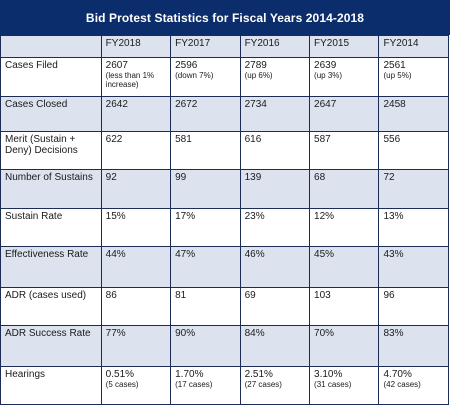 The width and height of the screenshot is (450, 407). What do you see at coordinates (344, 150) in the screenshot?
I see `table-cell: 587` at bounding box center [344, 150].